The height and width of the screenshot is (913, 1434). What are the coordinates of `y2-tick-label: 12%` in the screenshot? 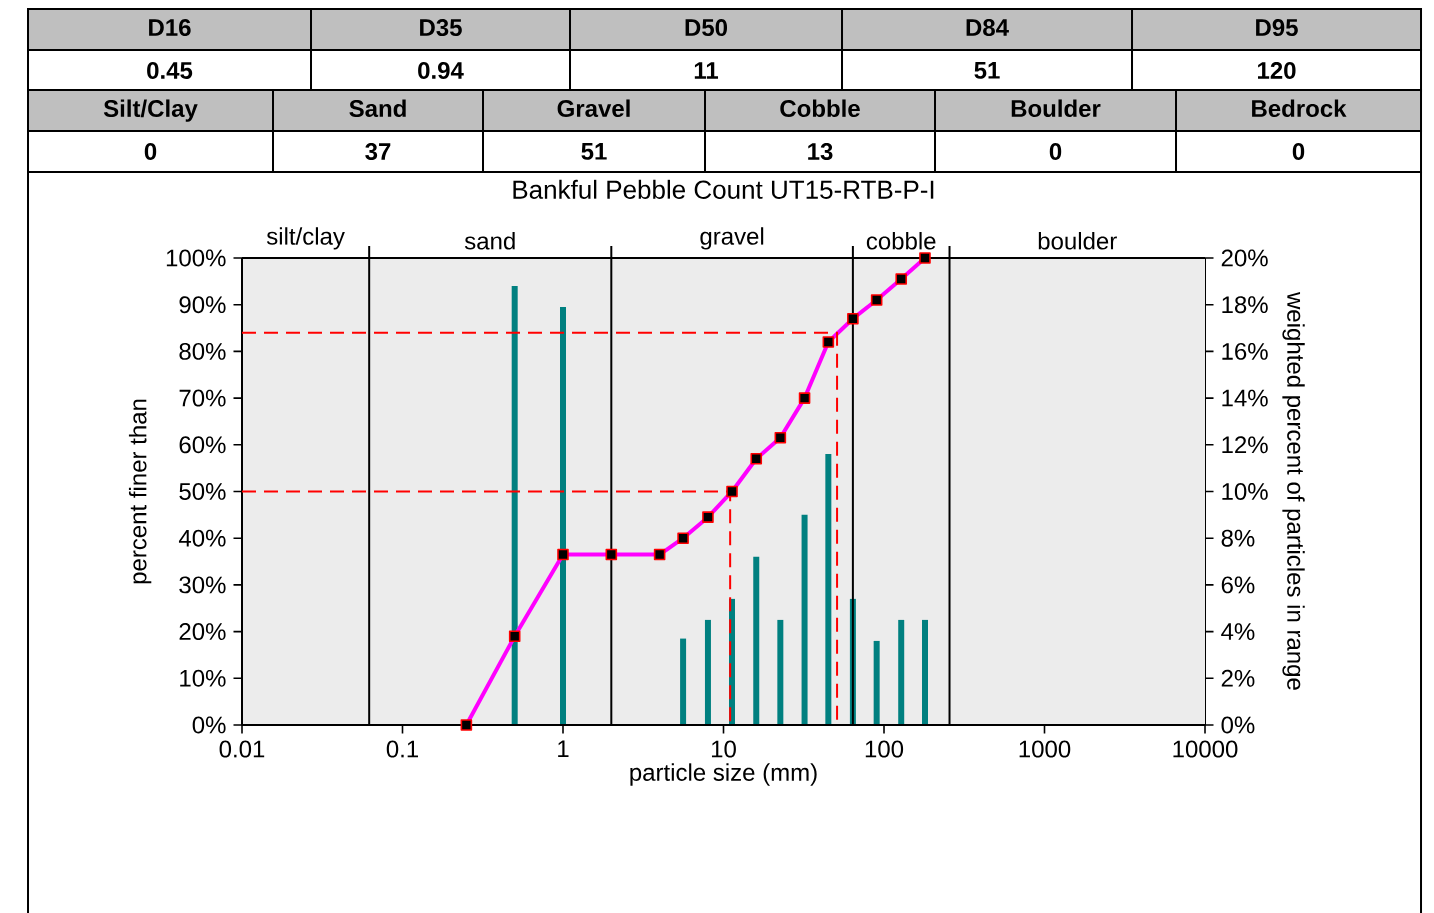 It's located at (1245, 445).